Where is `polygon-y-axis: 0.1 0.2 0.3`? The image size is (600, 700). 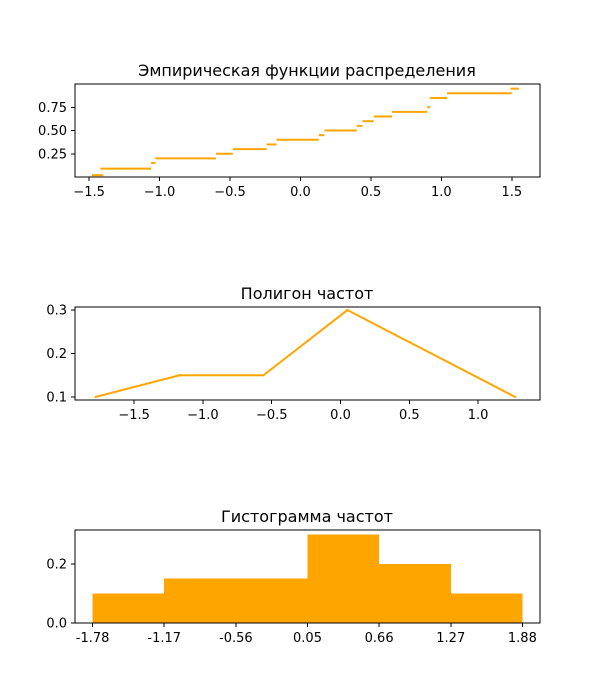 polygon-y-axis: 0.1 0.2 0.3 is located at coordinates (60, 354).